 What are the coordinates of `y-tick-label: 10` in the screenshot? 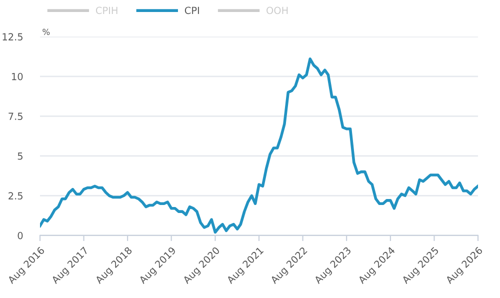 It's located at (17, 76).